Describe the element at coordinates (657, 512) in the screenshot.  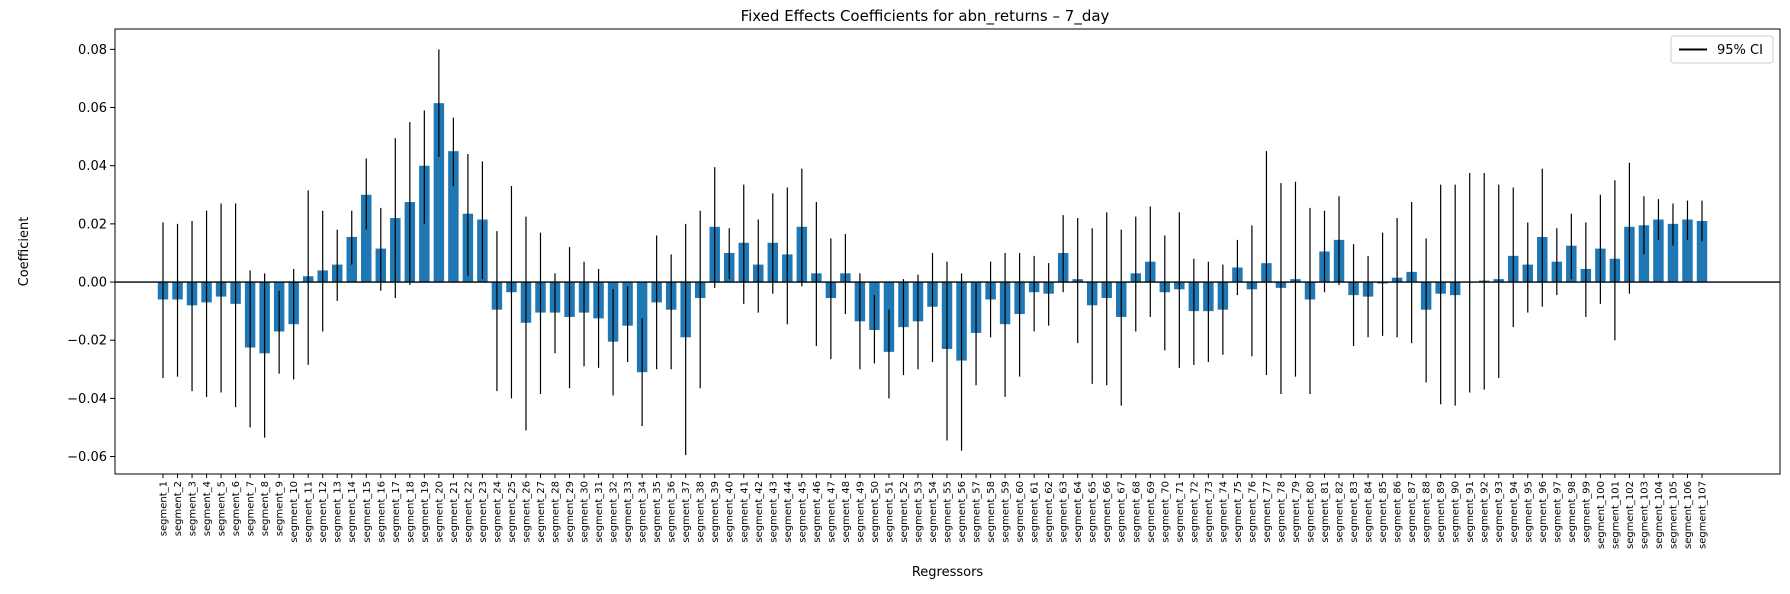
I see `x-tick-label: segment_35` at that location.